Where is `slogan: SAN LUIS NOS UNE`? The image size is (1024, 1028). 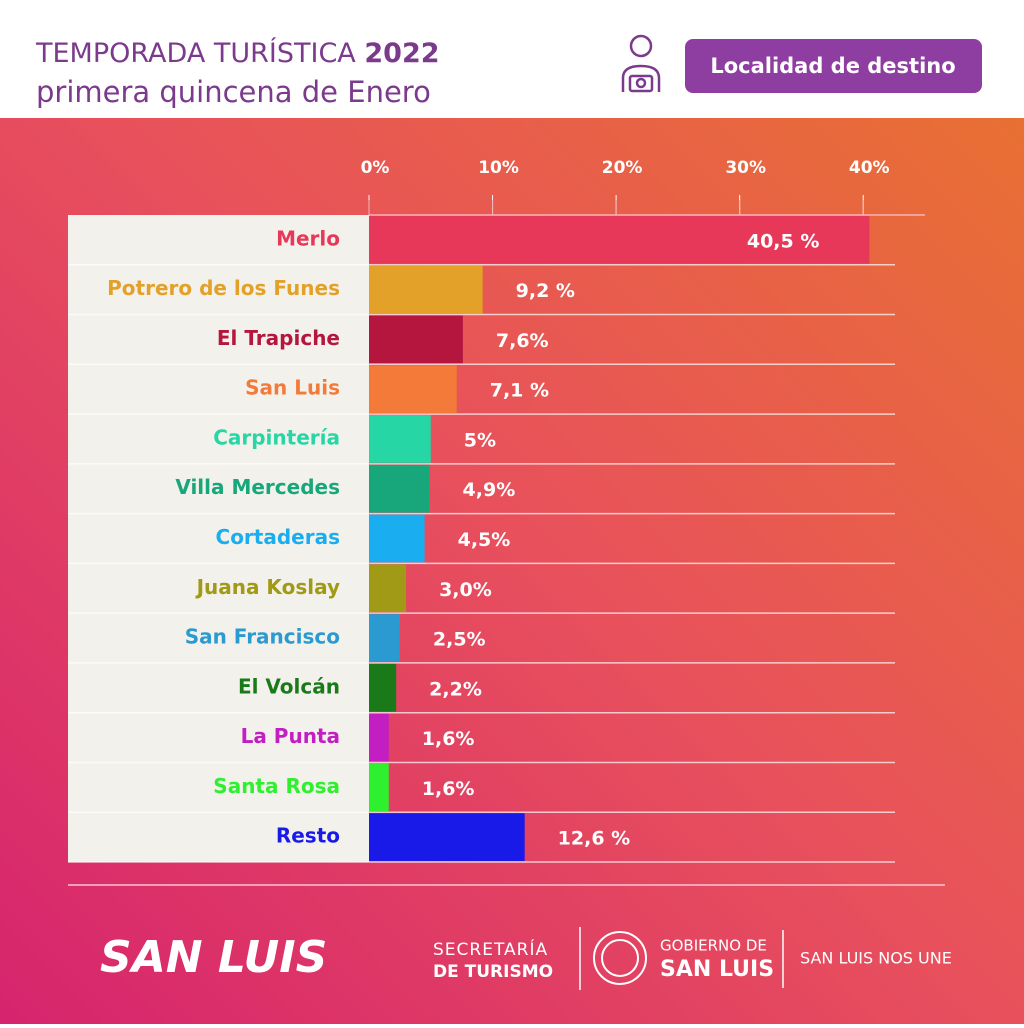
slogan: SAN LUIS NOS UNE is located at coordinates (876, 958).